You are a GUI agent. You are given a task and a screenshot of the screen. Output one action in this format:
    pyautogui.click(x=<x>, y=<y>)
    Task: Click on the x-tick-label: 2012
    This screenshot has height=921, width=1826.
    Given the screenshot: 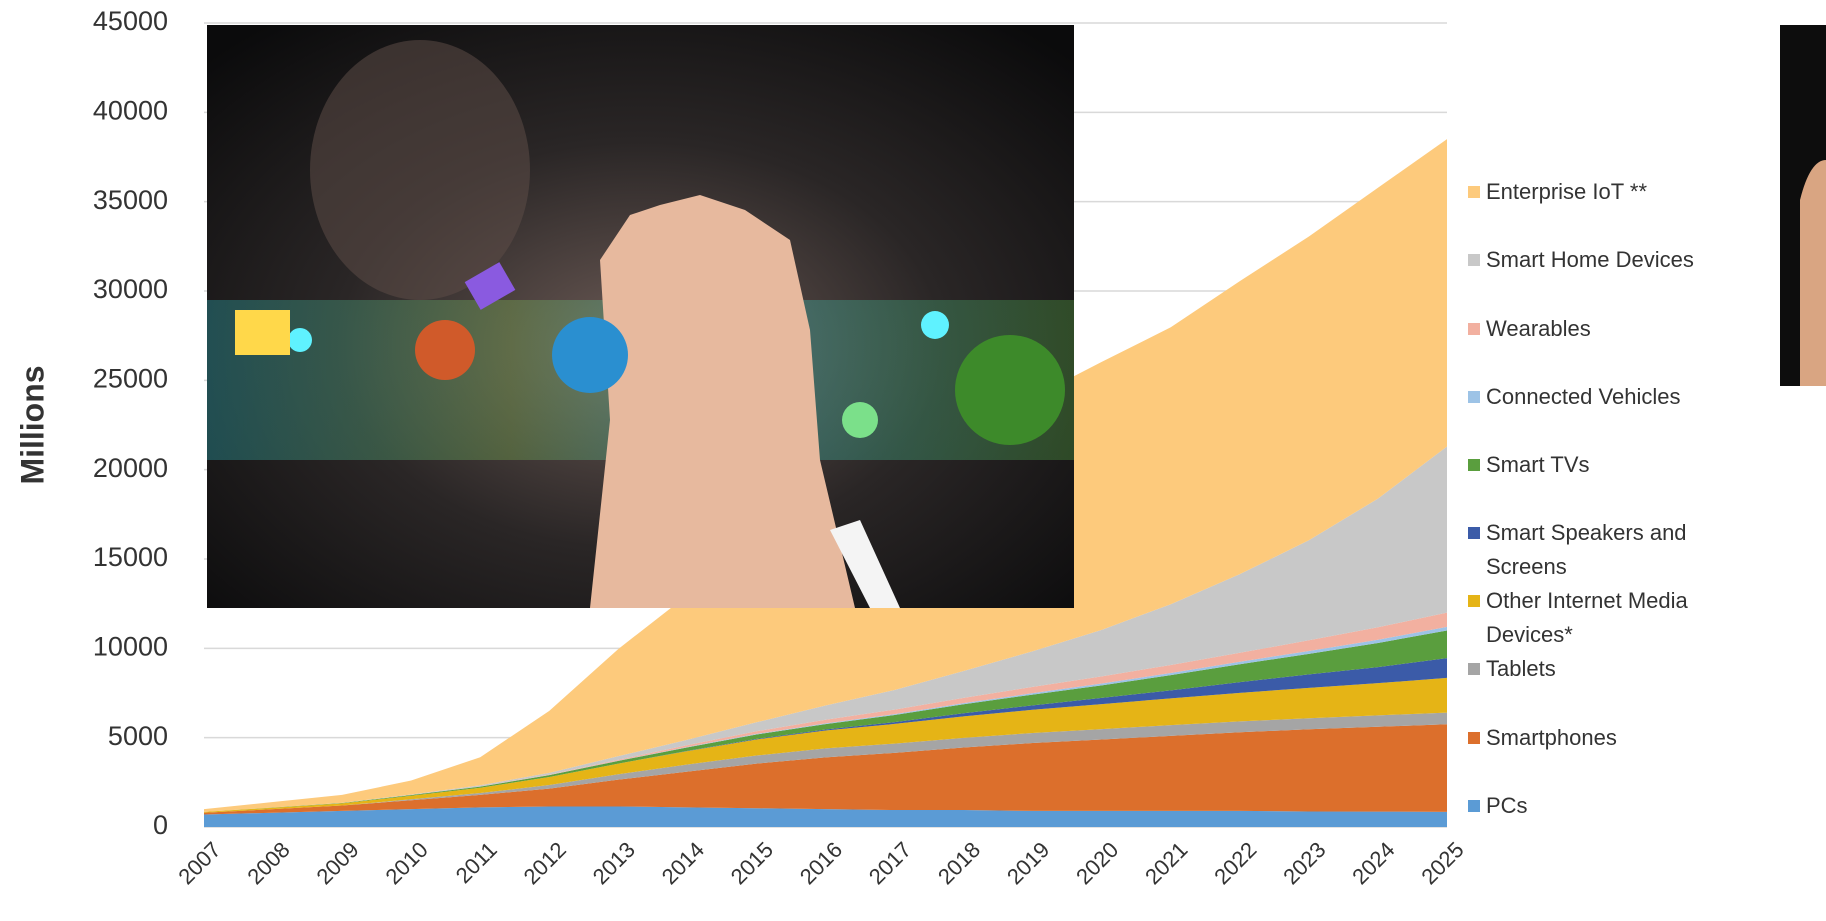 What is the action you would take?
    pyautogui.click(x=545, y=863)
    